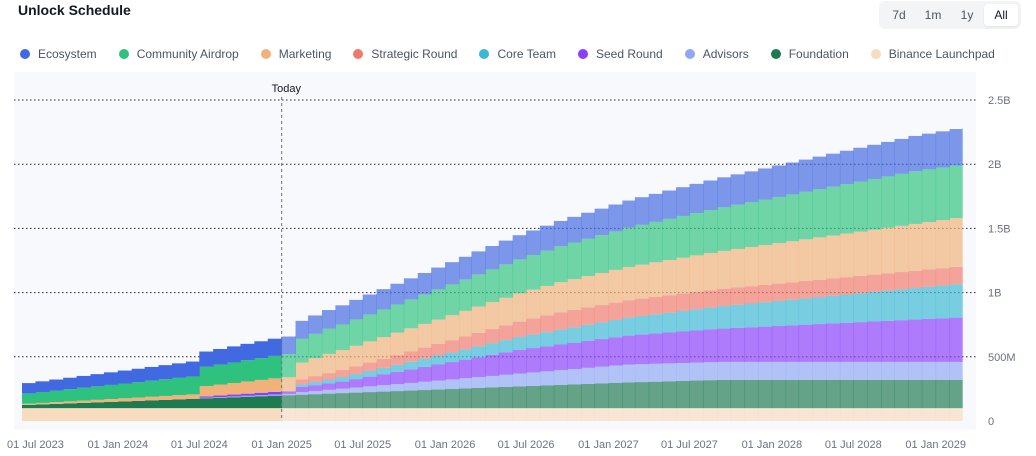 The width and height of the screenshot is (1036, 456). What do you see at coordinates (405, 54) in the screenshot?
I see `legend-item-strategic-round: Strategic Round` at bounding box center [405, 54].